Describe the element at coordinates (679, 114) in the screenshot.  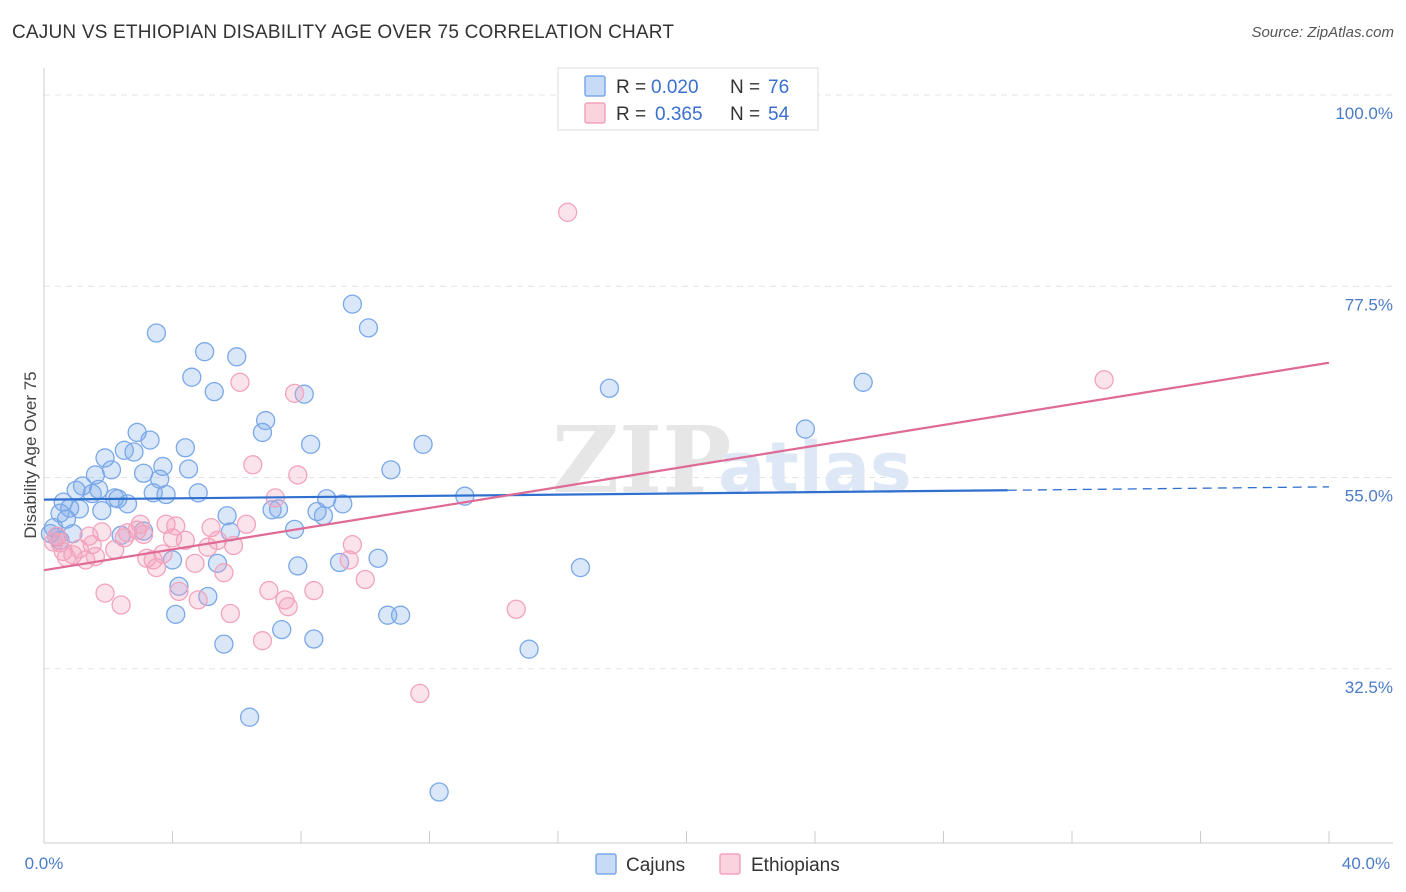
I see `legend-r-value-ethiopians: 0.365` at that location.